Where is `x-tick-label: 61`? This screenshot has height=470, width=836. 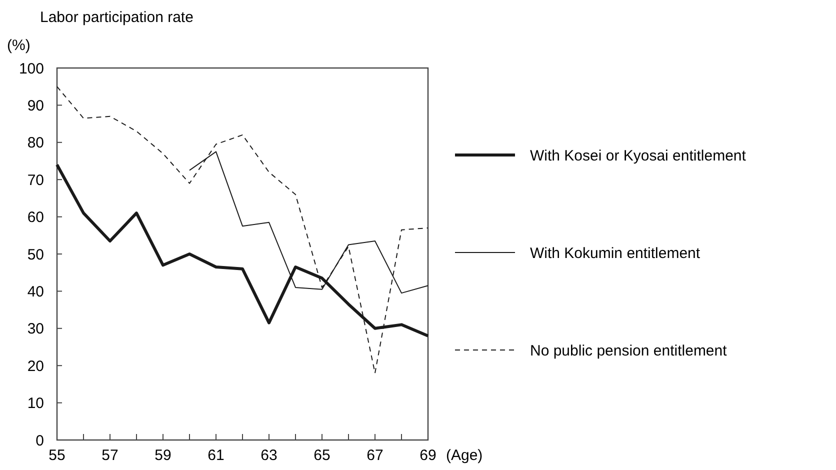
x-tick-label: 61 is located at coordinates (216, 455).